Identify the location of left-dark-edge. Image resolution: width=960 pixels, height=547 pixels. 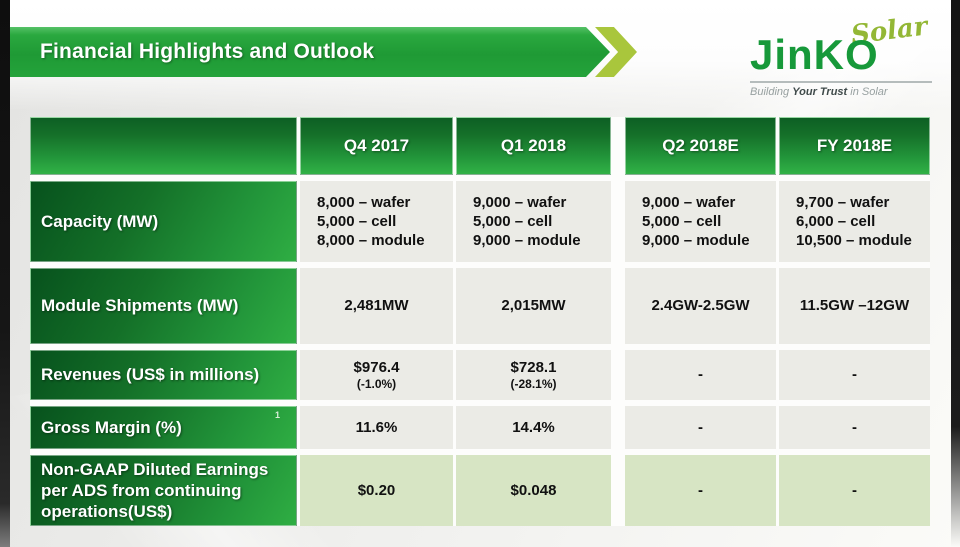
(5, 273).